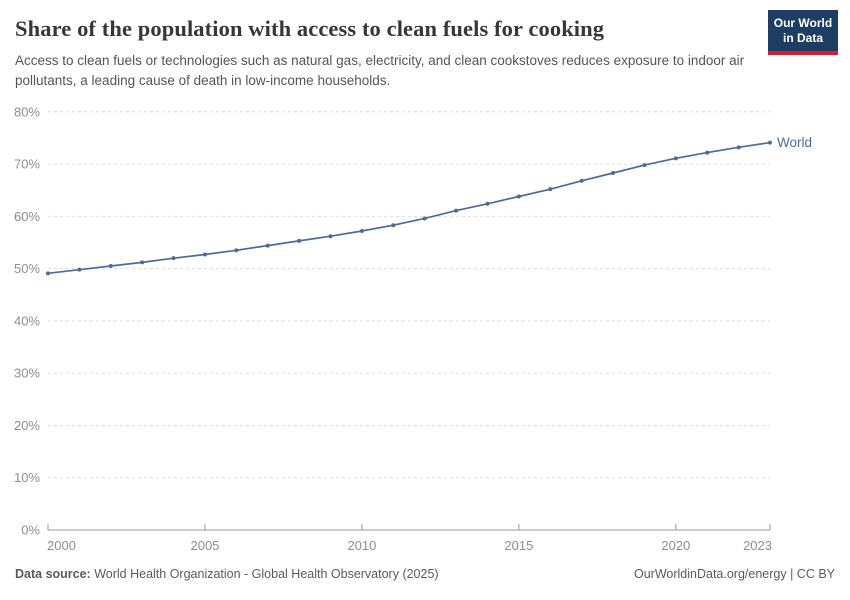 The height and width of the screenshot is (600, 850). Describe the element at coordinates (734, 574) in the screenshot. I see `license-text: OurWorldinData.org/energy | CC BY` at that location.